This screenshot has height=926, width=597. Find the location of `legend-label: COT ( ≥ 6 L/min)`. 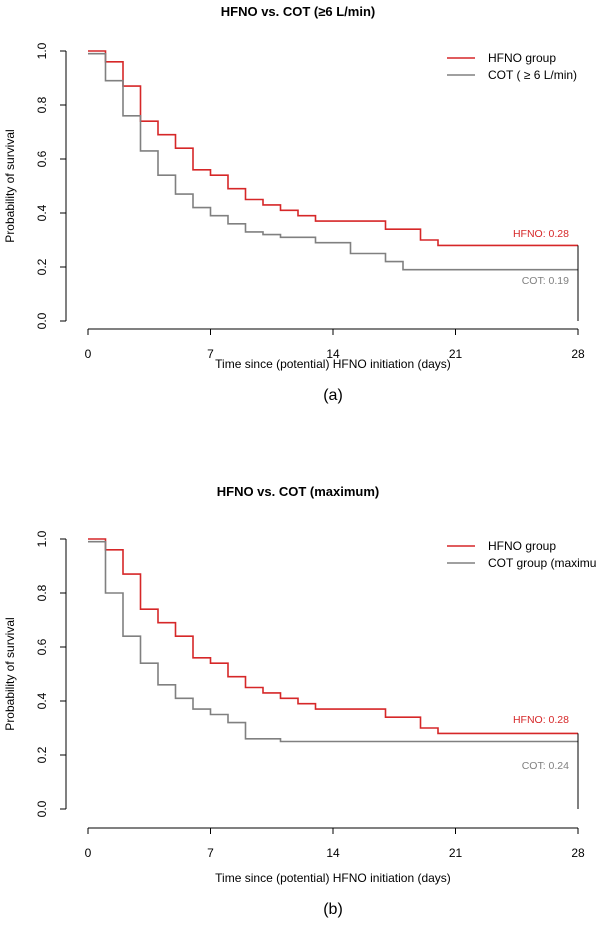

legend-label: COT ( ≥ 6 L/min) is located at coordinates (532, 75).